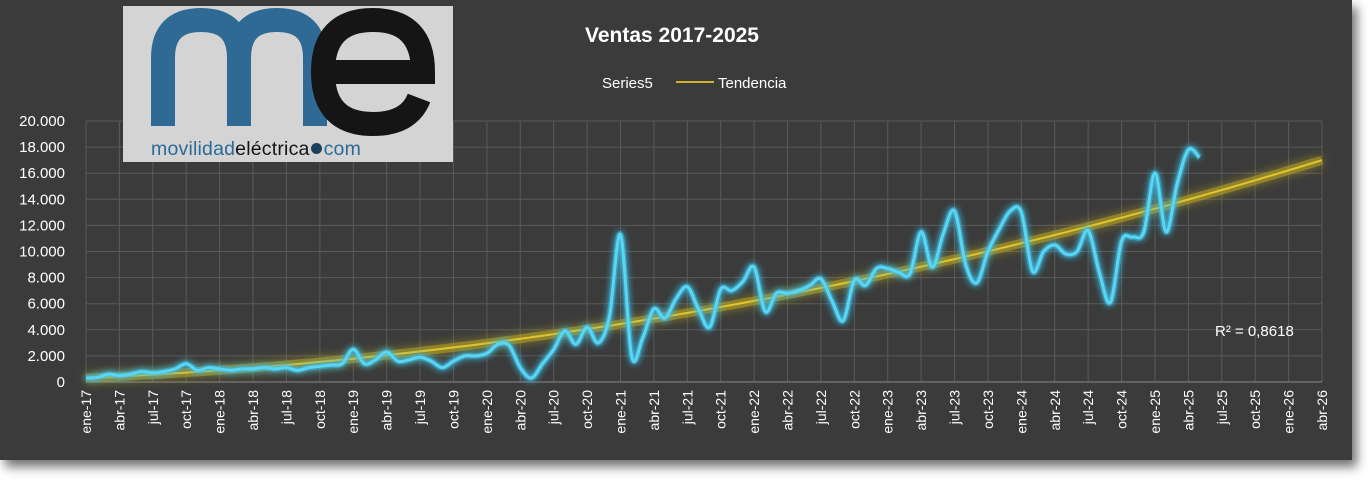  Describe the element at coordinates (42, 252) in the screenshot. I see `y-tick-label: 10.000` at that location.